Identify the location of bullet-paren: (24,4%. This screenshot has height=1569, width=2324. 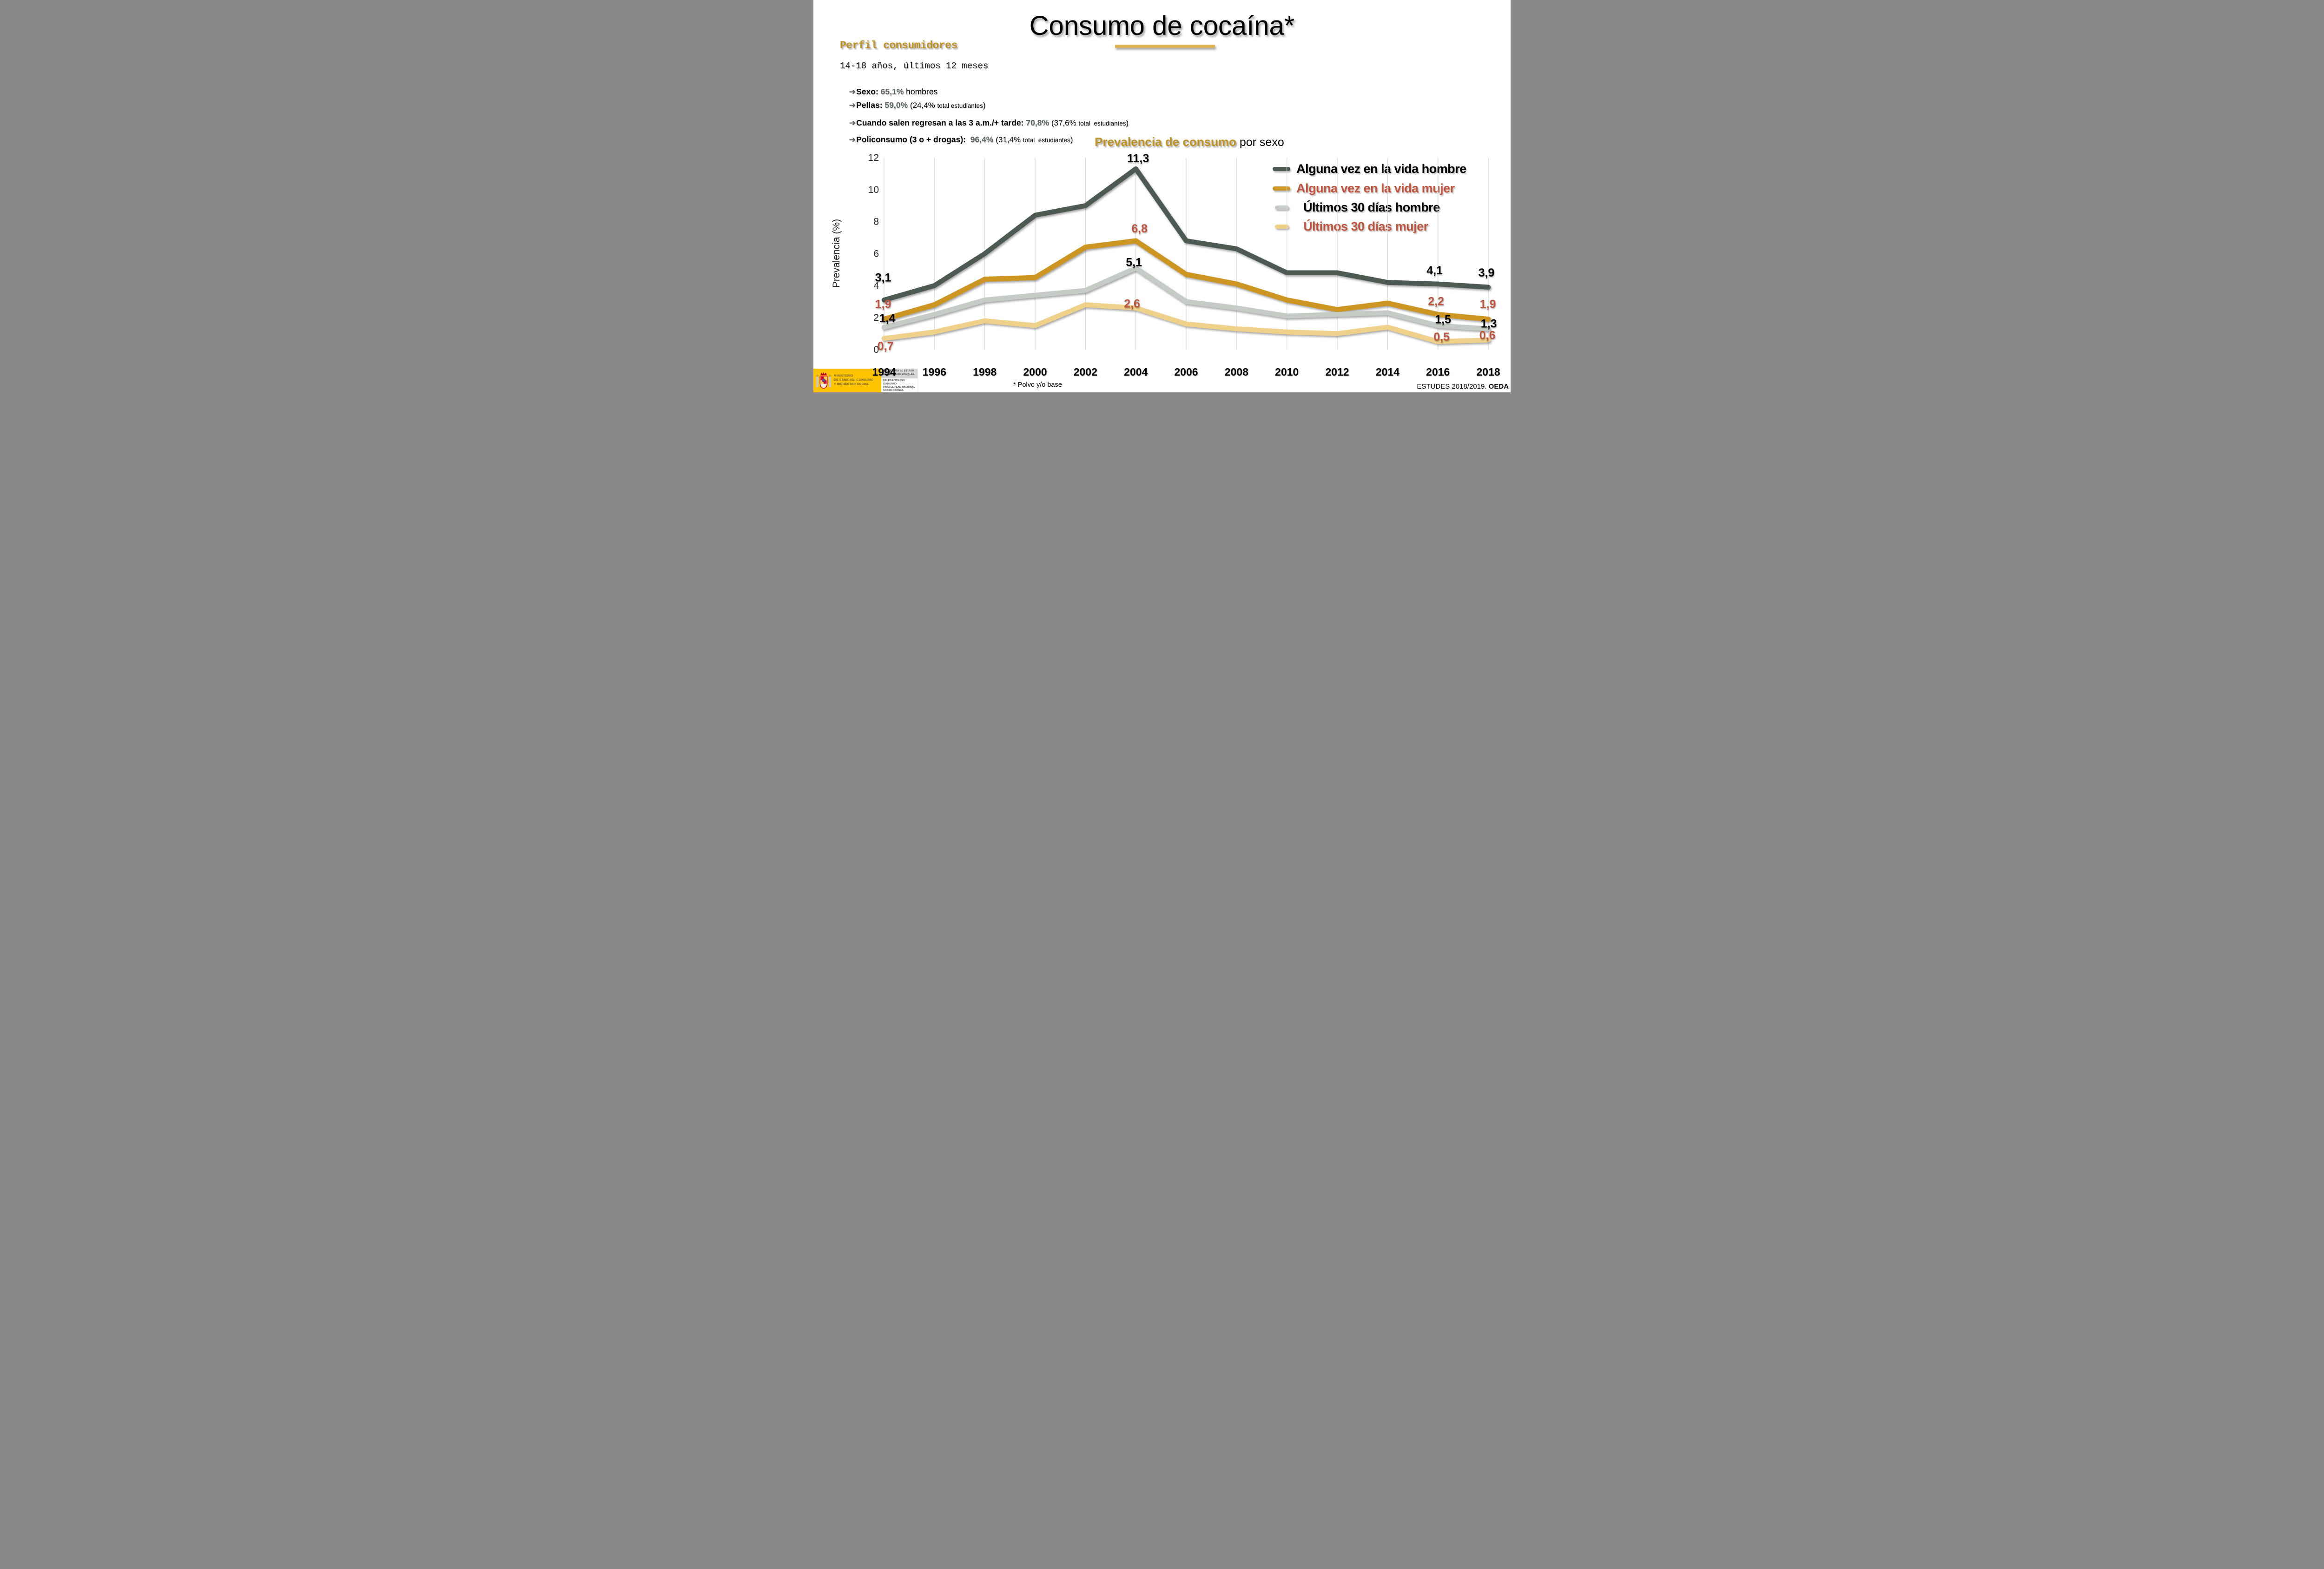
(924, 105).